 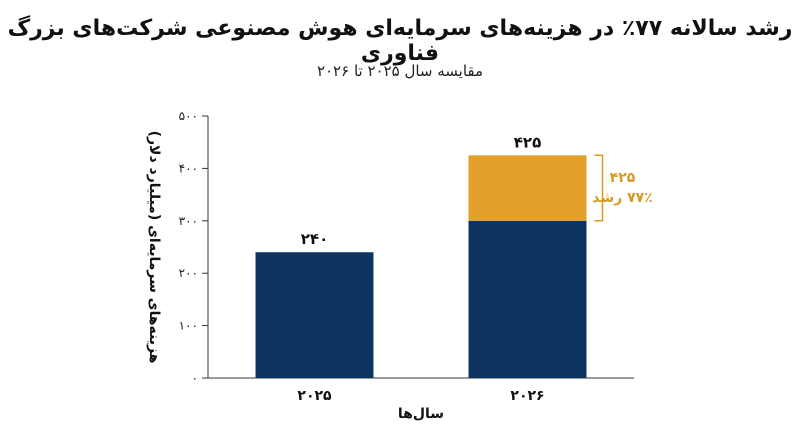 What do you see at coordinates (527, 396) in the screenshot?
I see `x-tick-label: ۲۰۲۶` at bounding box center [527, 396].